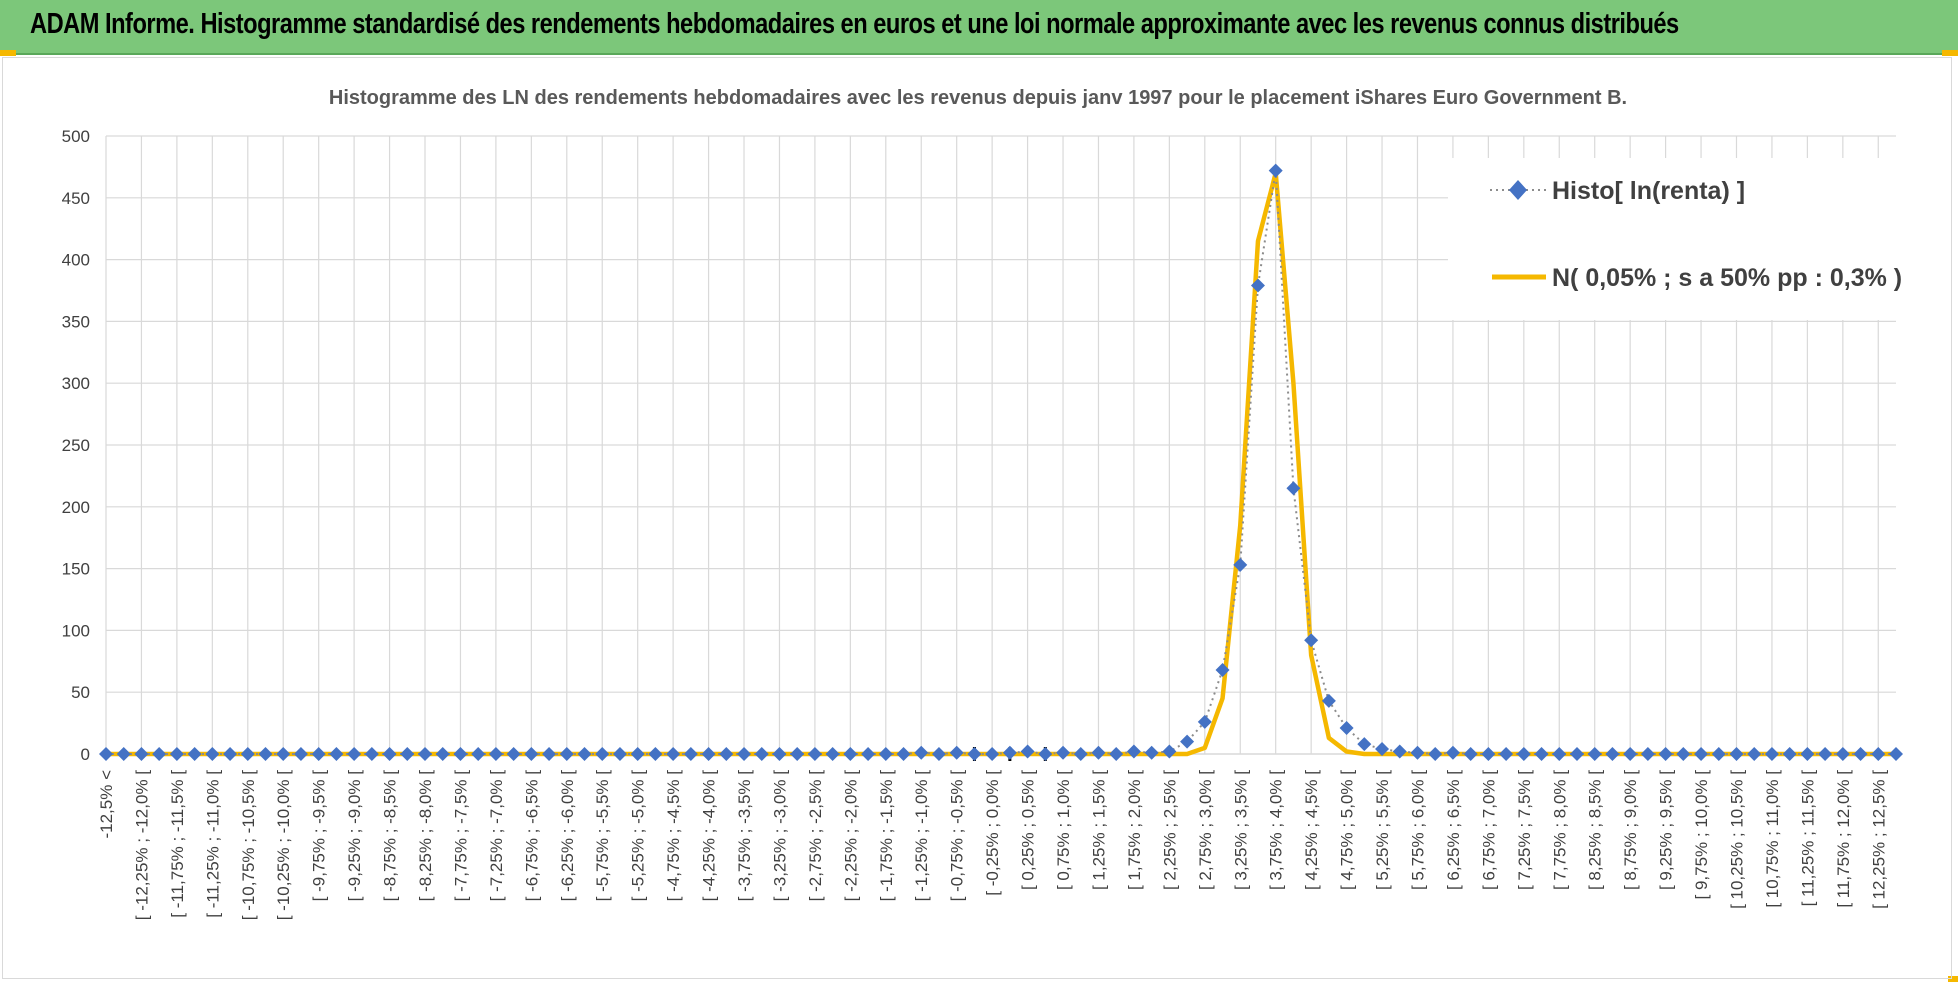 The image size is (1958, 984). Describe the element at coordinates (1098, 830) in the screenshot. I see `x-tick-label: [ 1,25% ; 1,5% [` at that location.